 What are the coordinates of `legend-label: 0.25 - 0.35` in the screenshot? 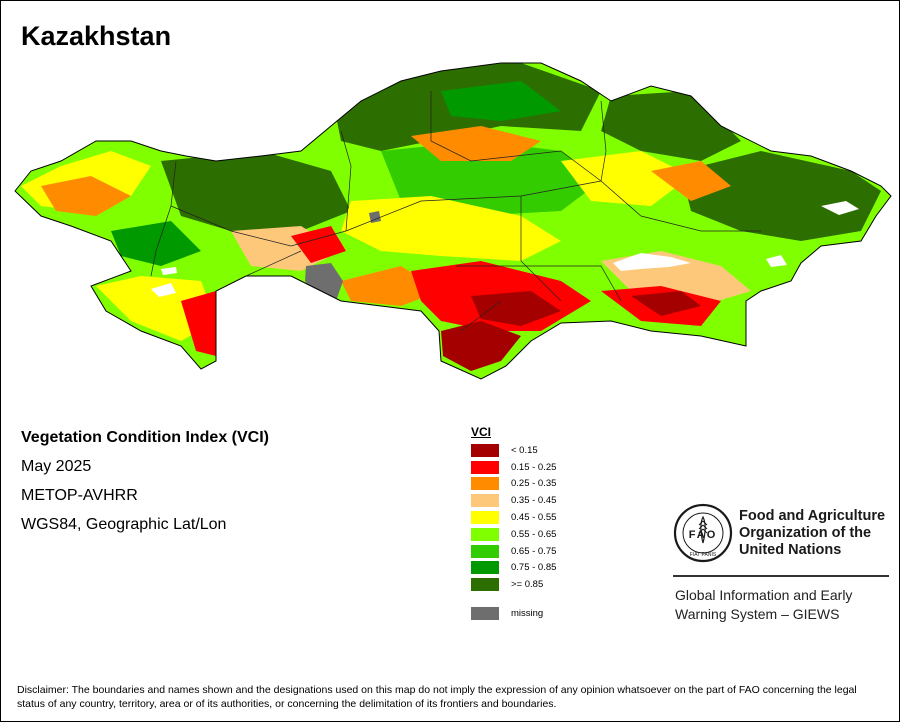 It's located at (534, 484).